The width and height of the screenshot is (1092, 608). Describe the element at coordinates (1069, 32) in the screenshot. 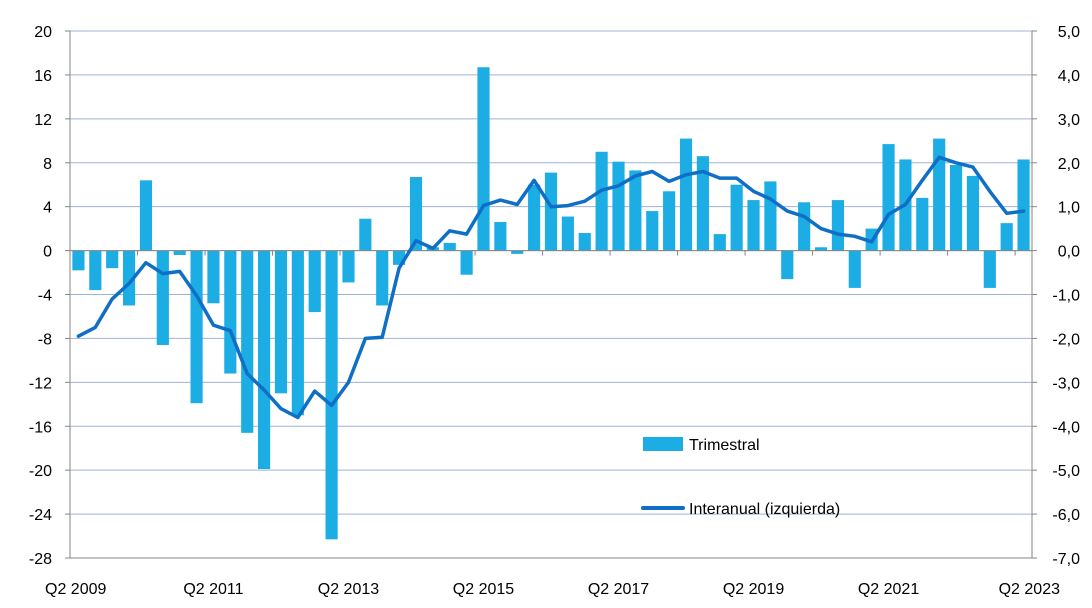

I see `y-tick-label-right: 5,0` at that location.